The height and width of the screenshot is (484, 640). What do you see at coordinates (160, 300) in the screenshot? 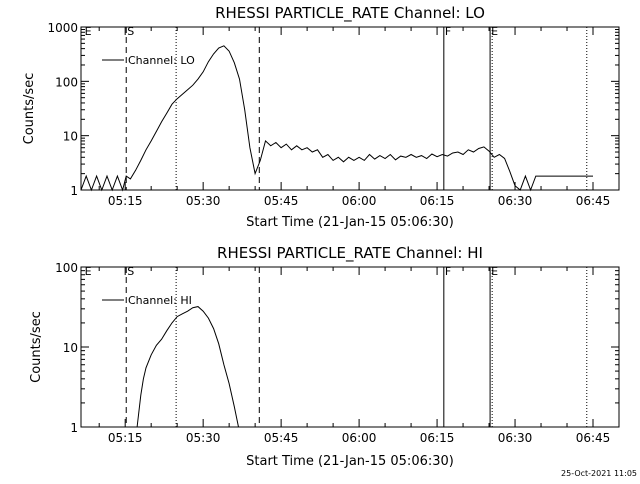
I see `legend-entry: Channel: HI` at bounding box center [160, 300].